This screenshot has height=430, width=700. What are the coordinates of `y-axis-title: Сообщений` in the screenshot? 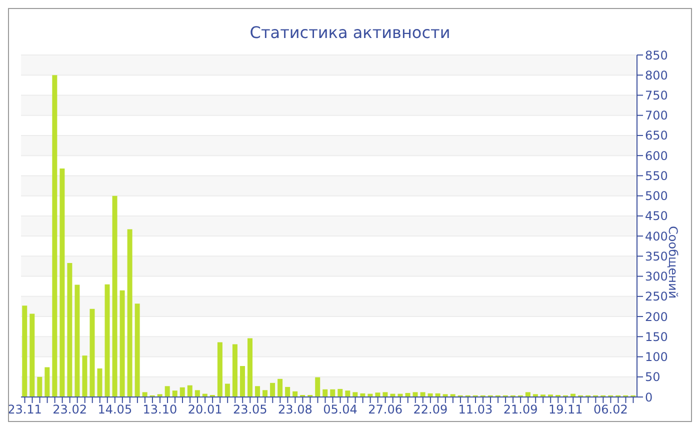 It's located at (673, 262).